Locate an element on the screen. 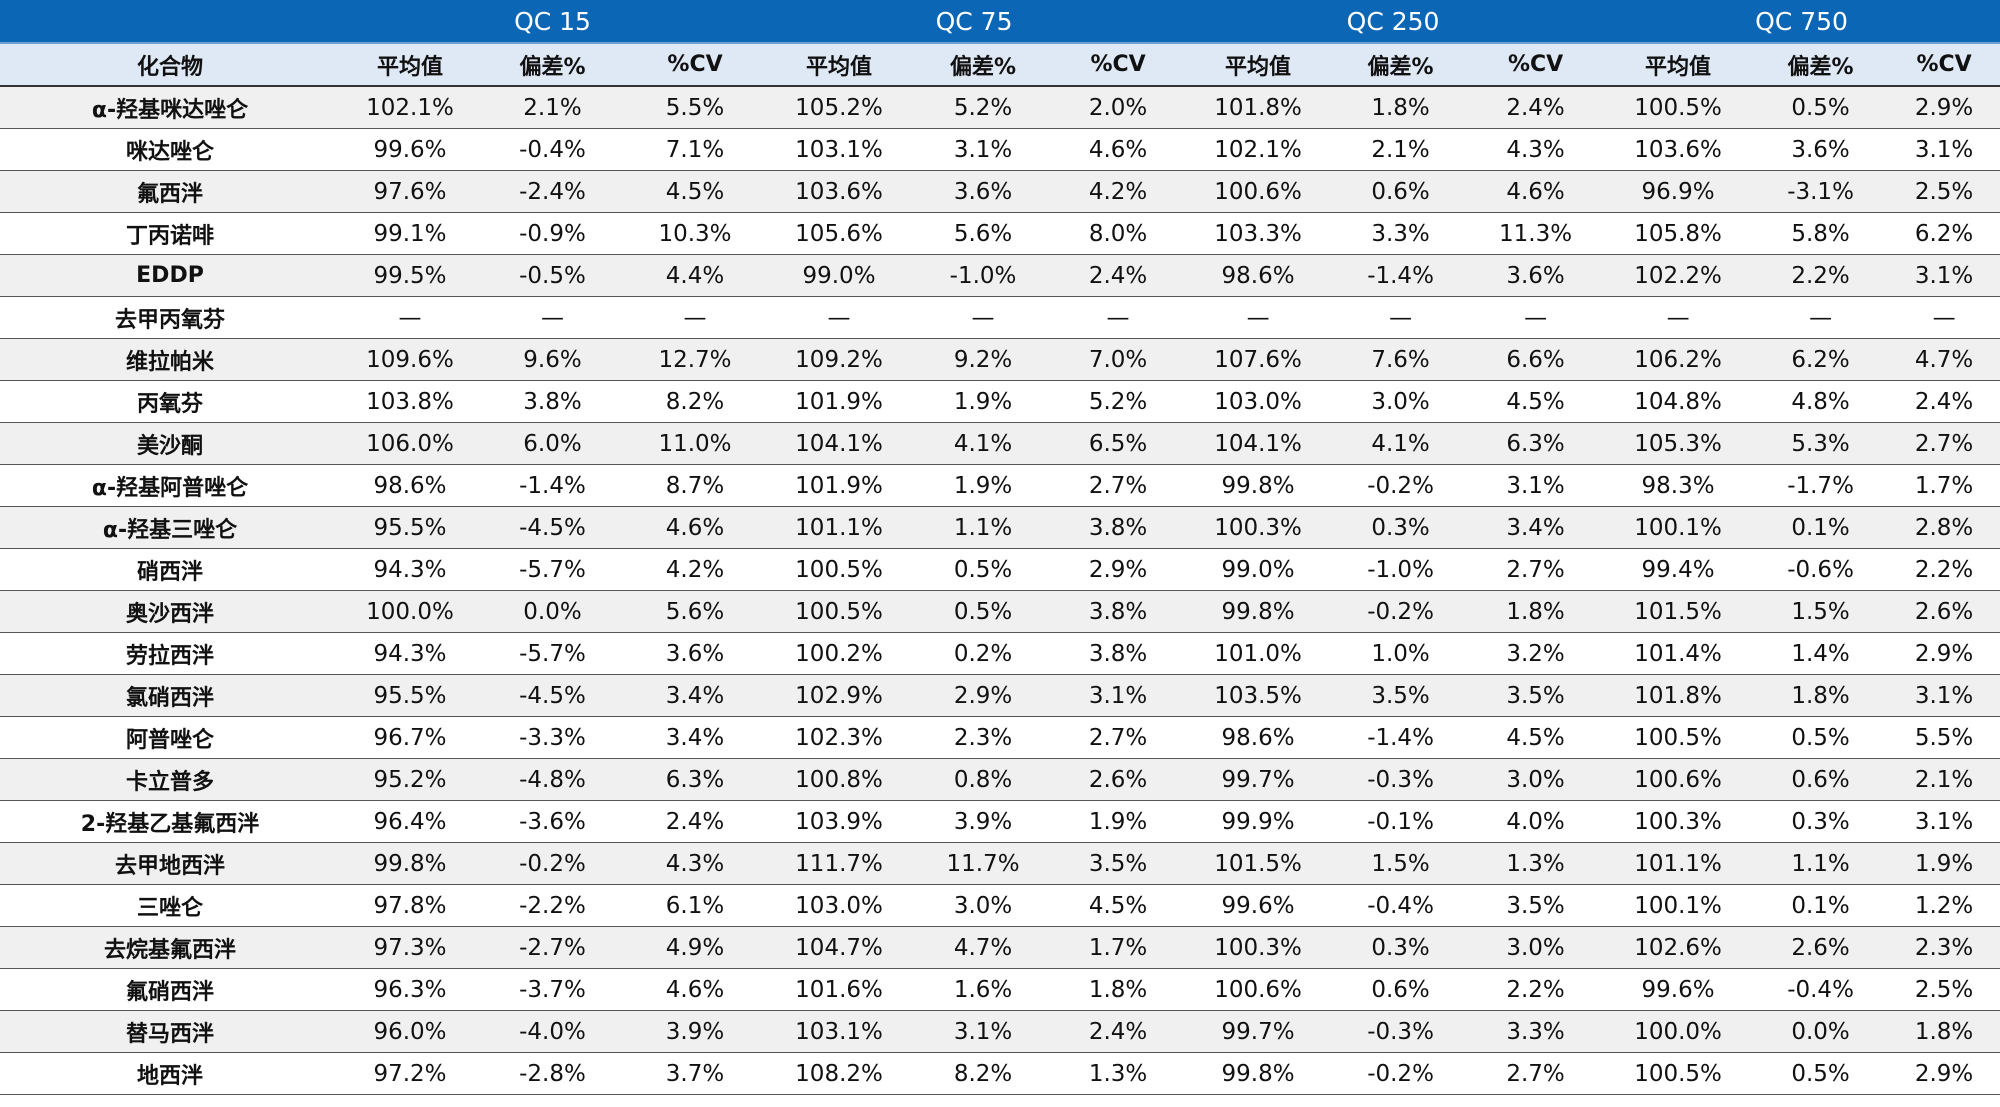  value-cell: 1.5% is located at coordinates (1401, 863).